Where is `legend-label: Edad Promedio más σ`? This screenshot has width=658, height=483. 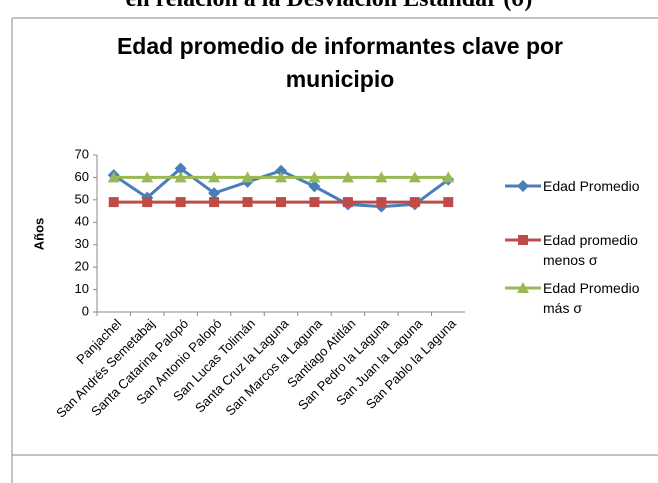 legend-label: Edad Promedio más σ is located at coordinates (591, 298).